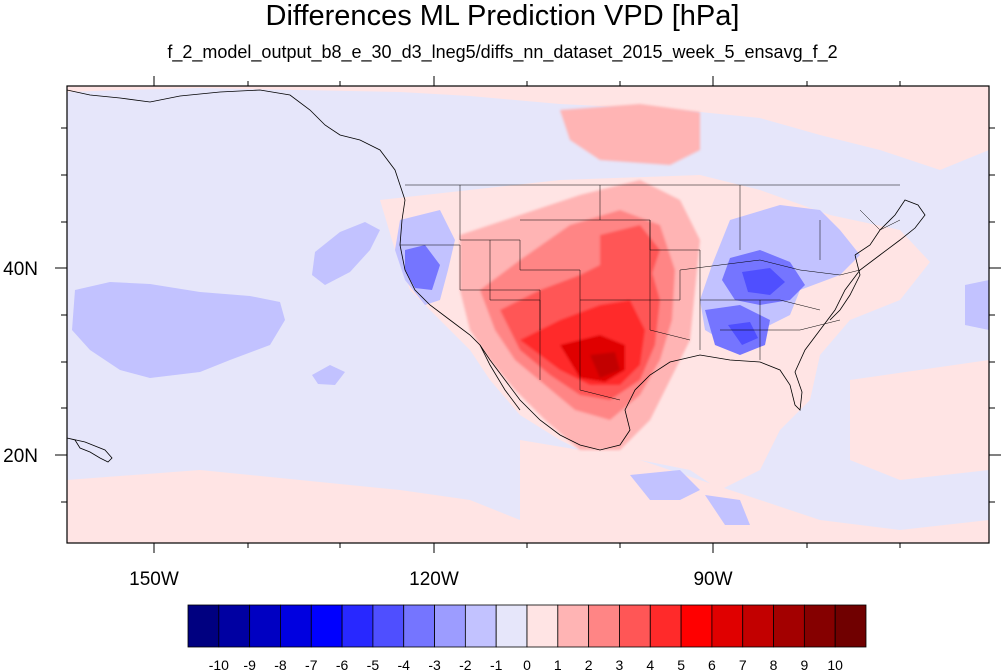 The height and width of the screenshot is (672, 1005). What do you see at coordinates (154, 579) in the screenshot?
I see `lon-label-150w: 150W` at bounding box center [154, 579].